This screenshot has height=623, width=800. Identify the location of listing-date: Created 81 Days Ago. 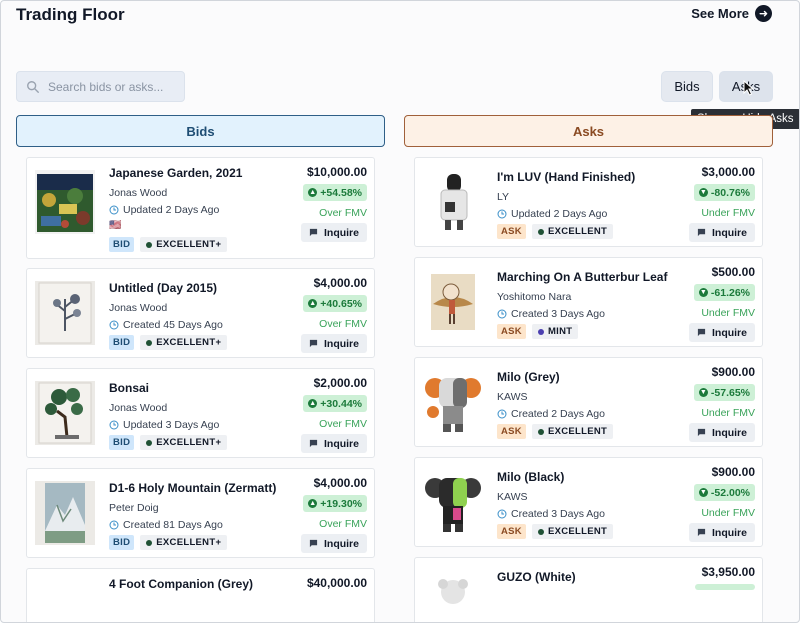
(166, 525).